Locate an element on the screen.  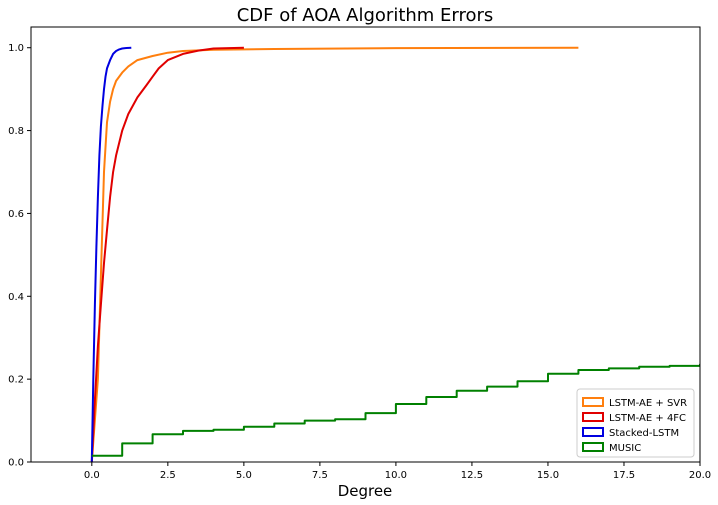
legend-swatch-stacked-lstm is located at coordinates (593, 432).